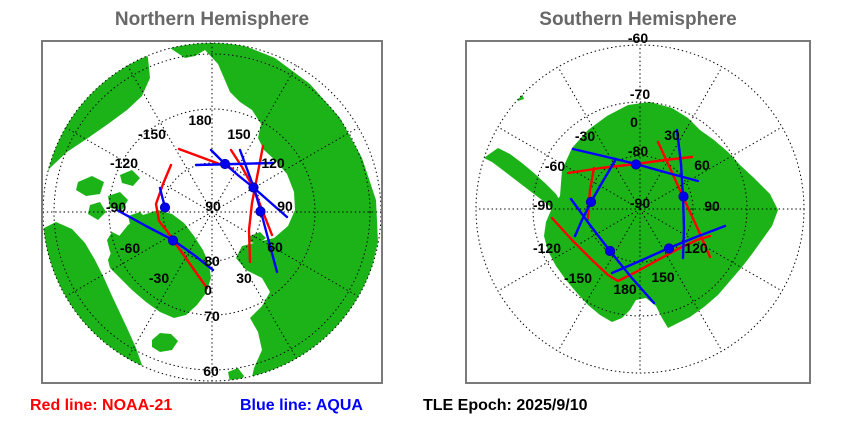 This screenshot has height=425, width=850. I want to click on south-longitude-label-90: 90, so click(712, 206).